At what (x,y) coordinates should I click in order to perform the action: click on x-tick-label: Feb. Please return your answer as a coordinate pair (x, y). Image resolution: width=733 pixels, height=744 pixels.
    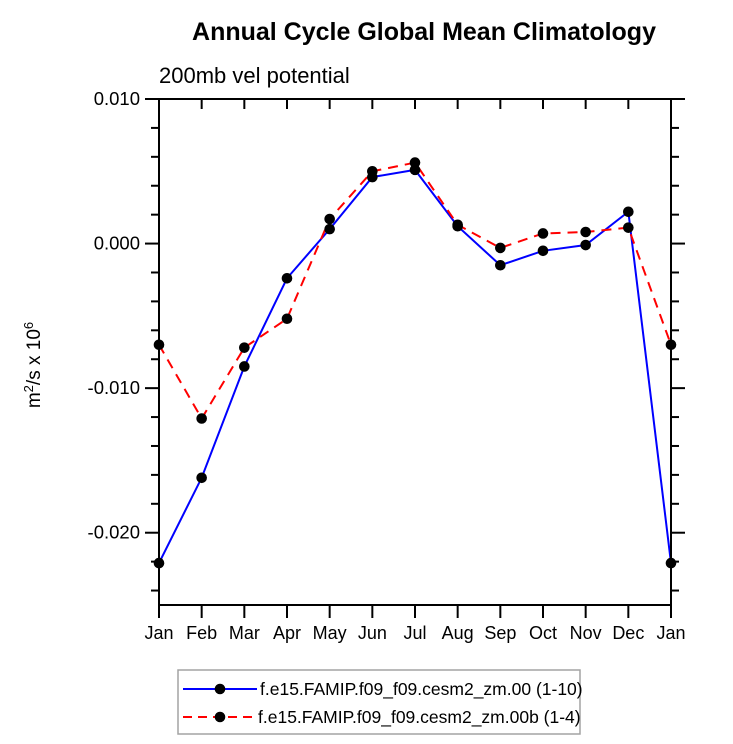
    Looking at the image, I should click on (201, 633).